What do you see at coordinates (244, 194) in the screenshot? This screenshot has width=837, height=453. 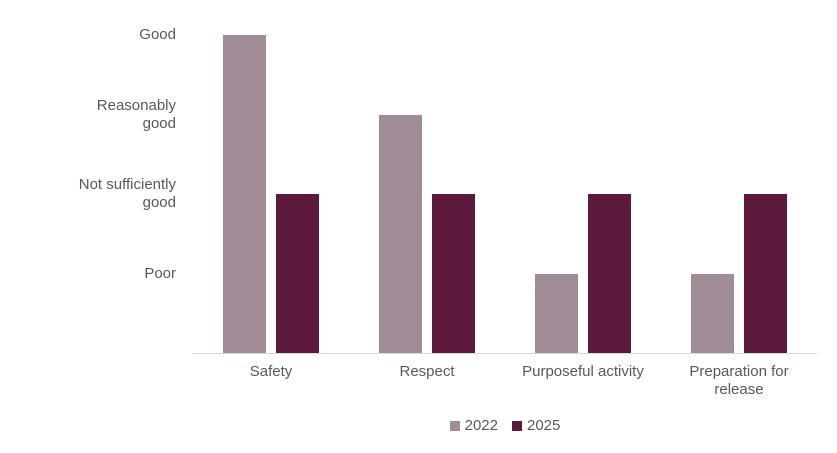 I see `bar-2022-safety` at bounding box center [244, 194].